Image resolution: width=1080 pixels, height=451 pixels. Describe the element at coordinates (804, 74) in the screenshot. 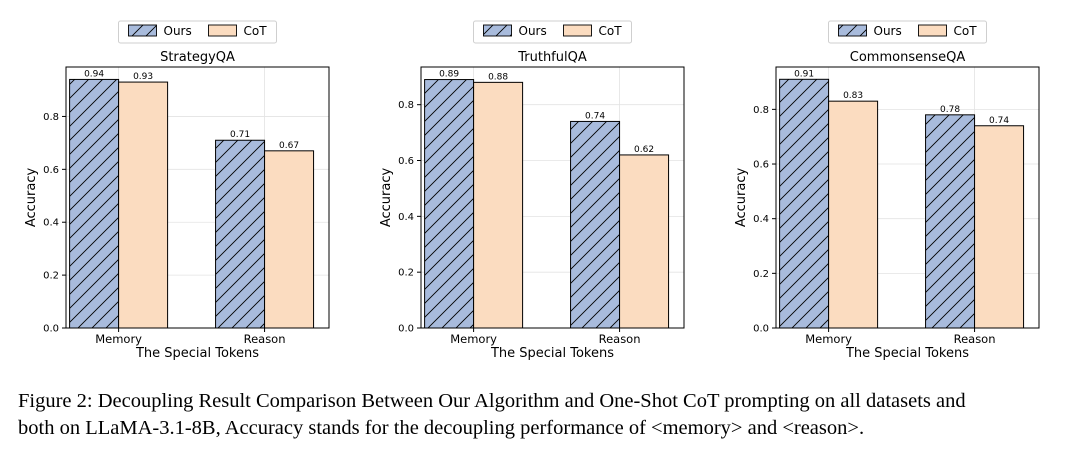

I see `bar-value-label: 0.91` at that location.